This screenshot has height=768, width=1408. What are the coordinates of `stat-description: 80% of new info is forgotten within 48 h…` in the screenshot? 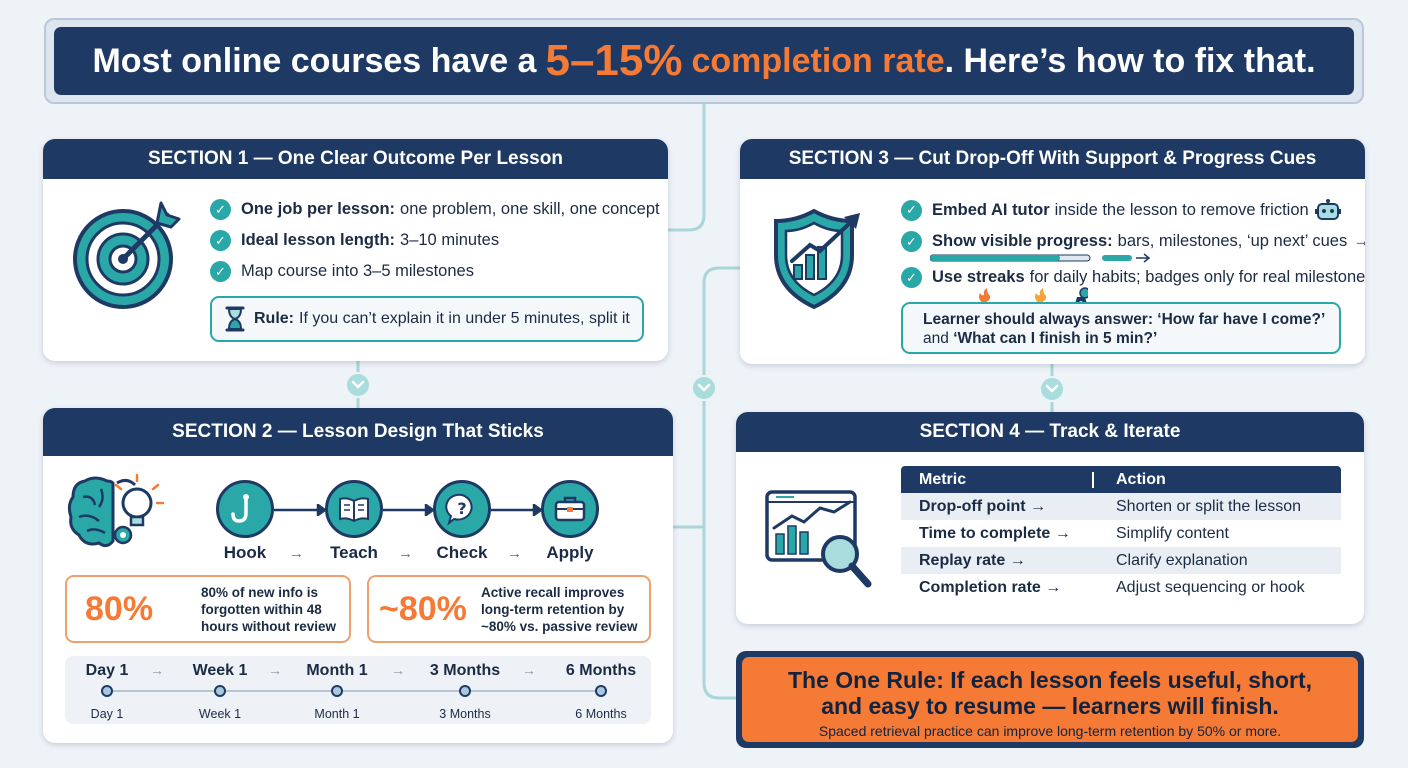 It's located at (269, 609).